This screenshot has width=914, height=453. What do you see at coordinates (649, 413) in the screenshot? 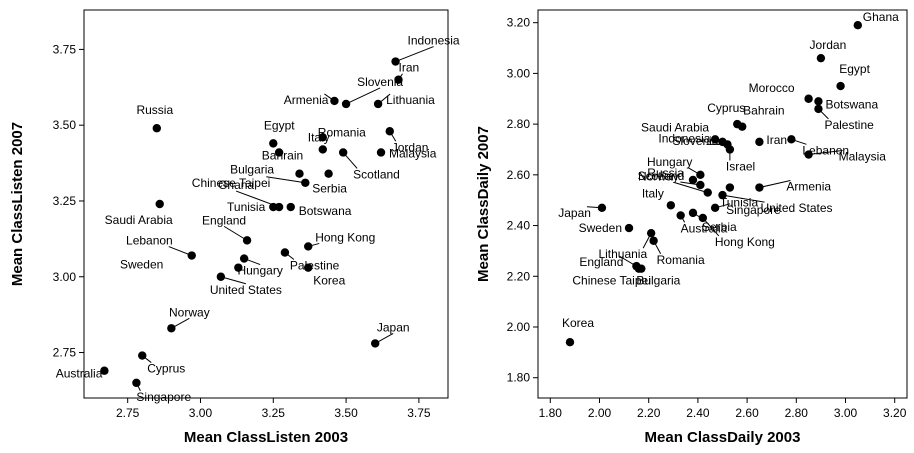
I see `x-tick-label: 2.20` at bounding box center [649, 413].